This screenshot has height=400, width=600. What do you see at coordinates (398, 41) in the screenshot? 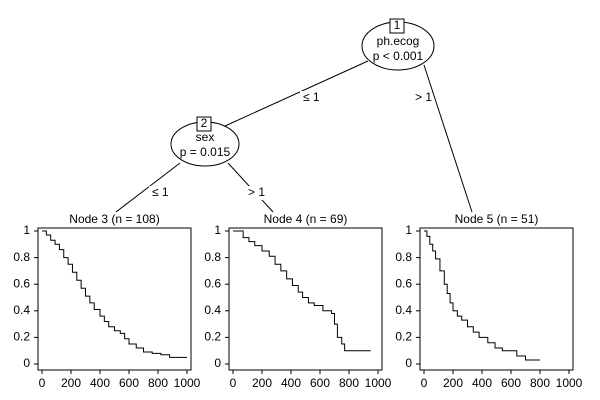
I see `node-label: ph.ecog` at bounding box center [398, 41].